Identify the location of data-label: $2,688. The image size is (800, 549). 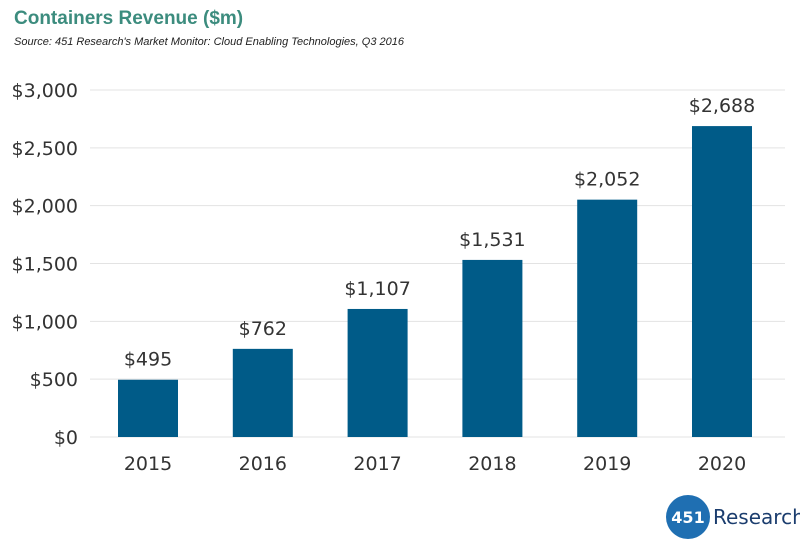
(722, 106).